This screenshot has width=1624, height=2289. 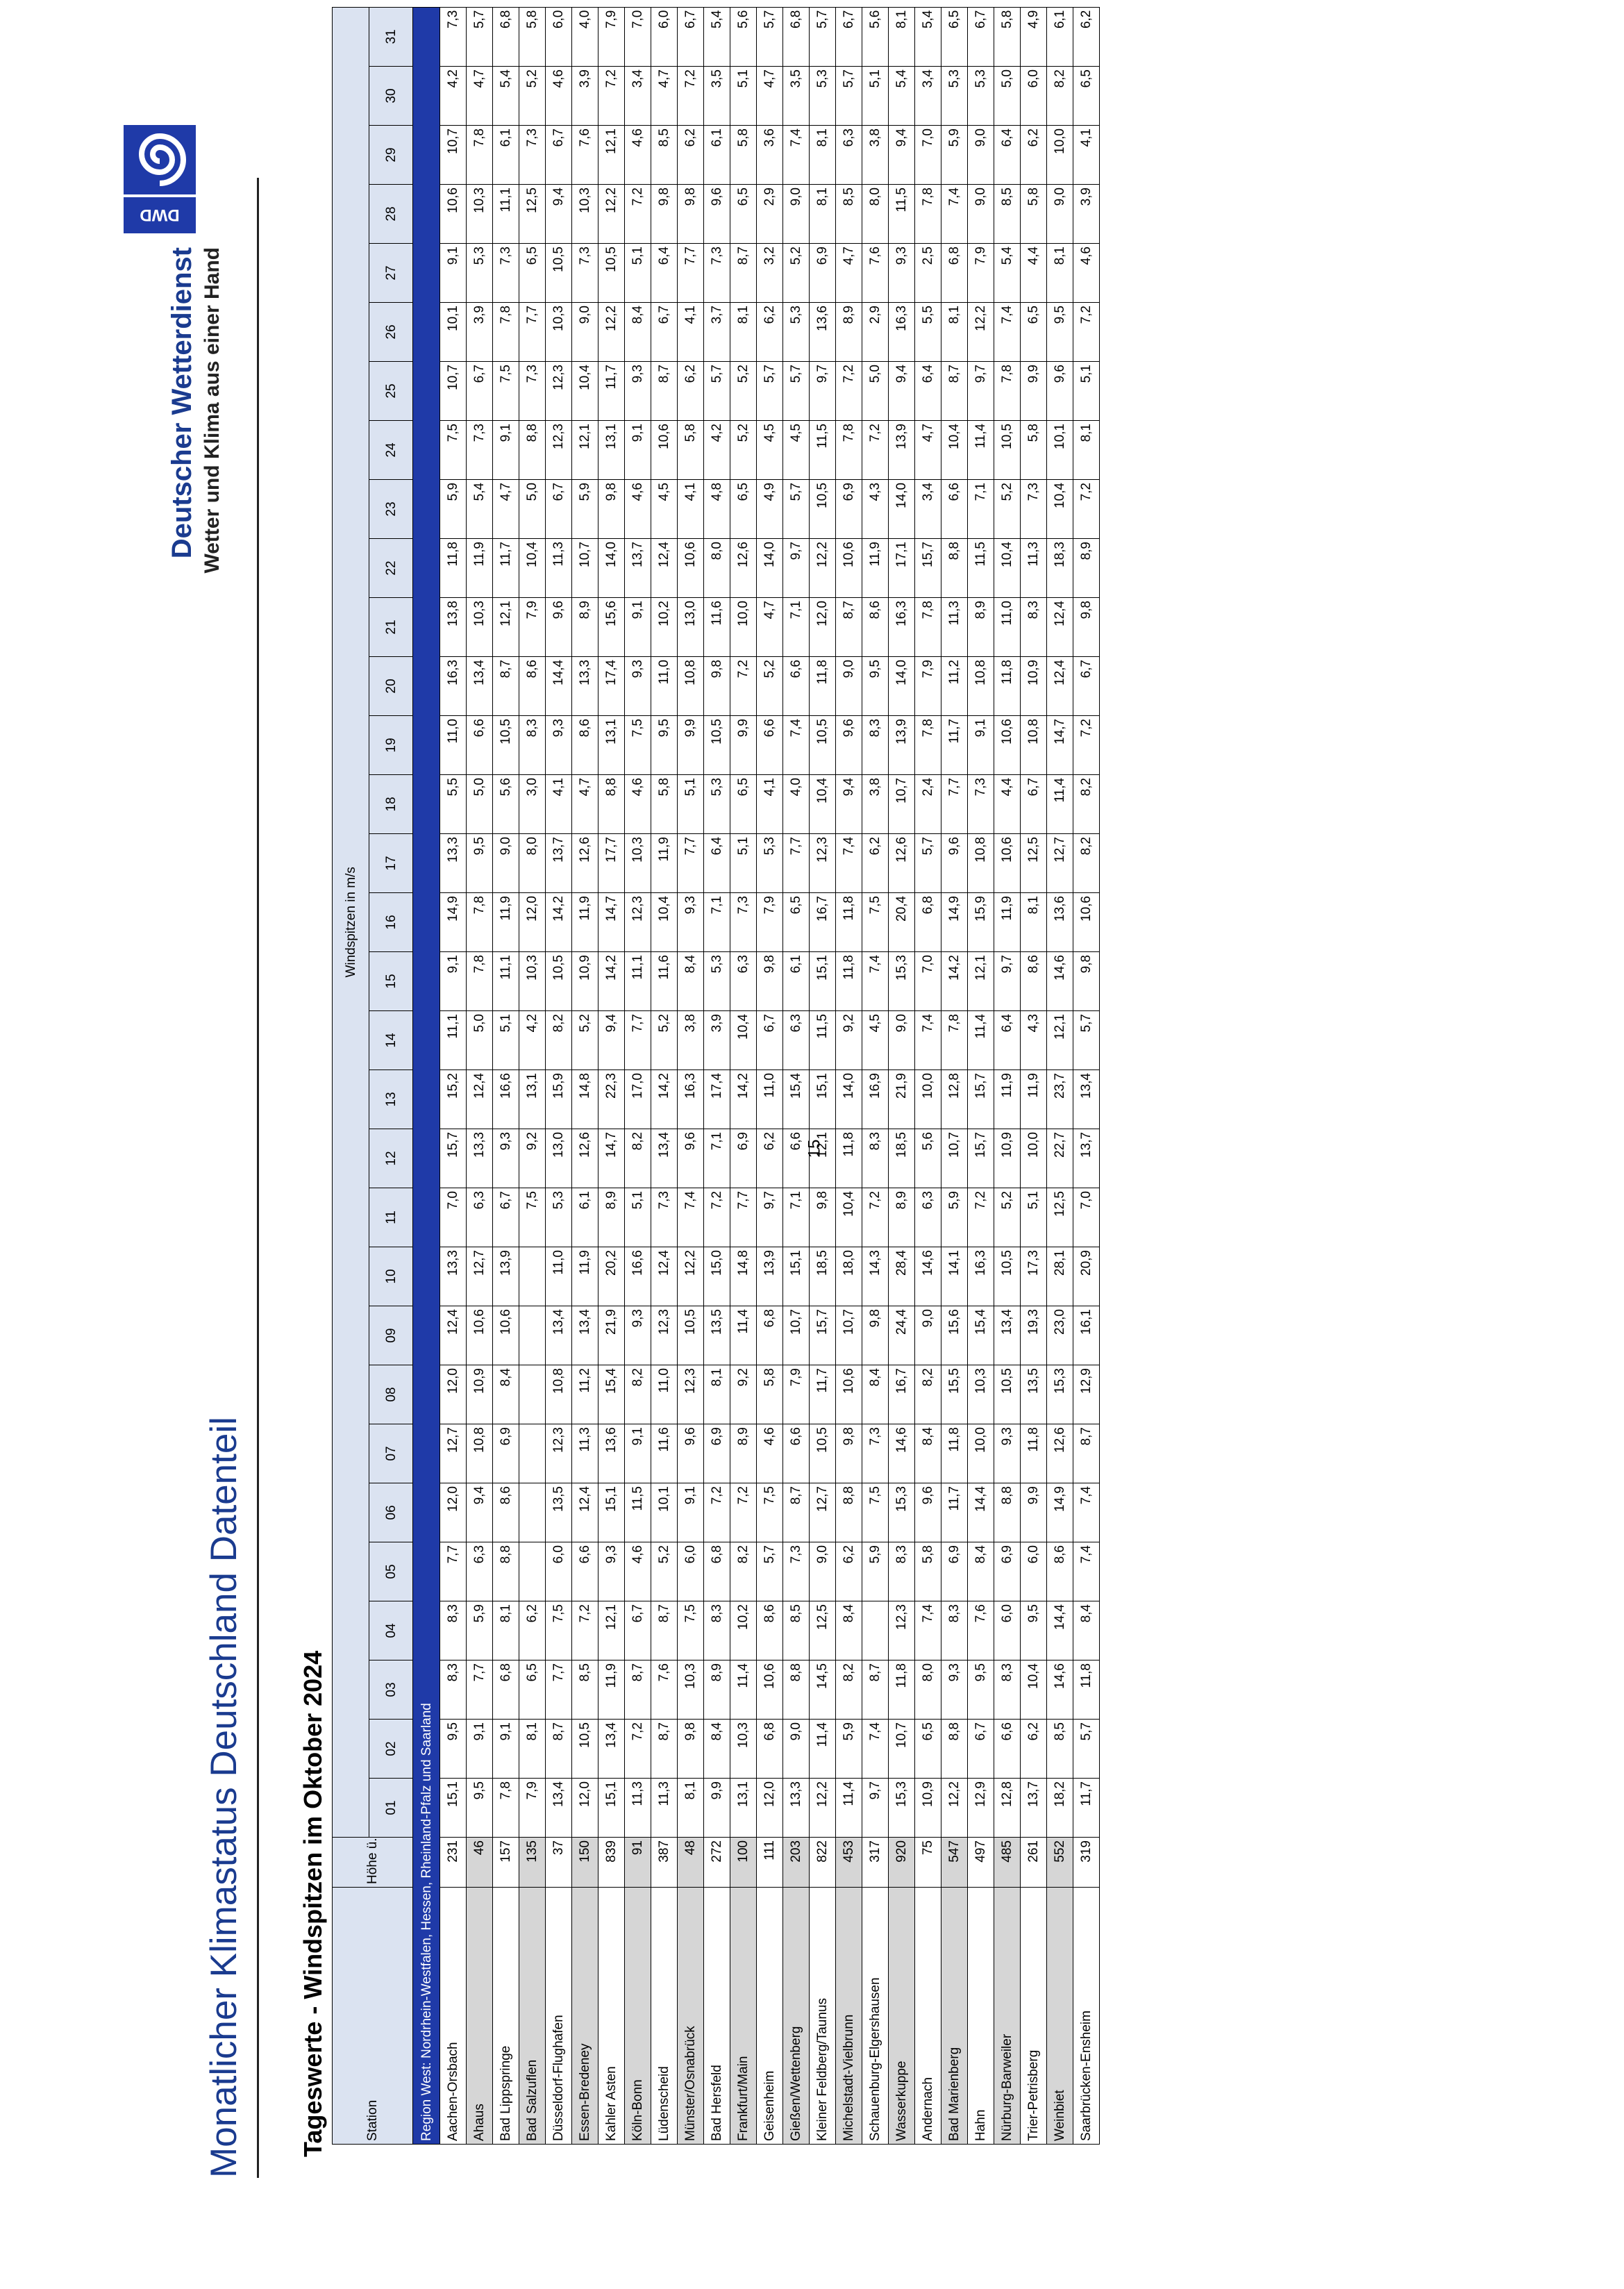 I want to click on gust-value: 10,2, so click(x=743, y=1630).